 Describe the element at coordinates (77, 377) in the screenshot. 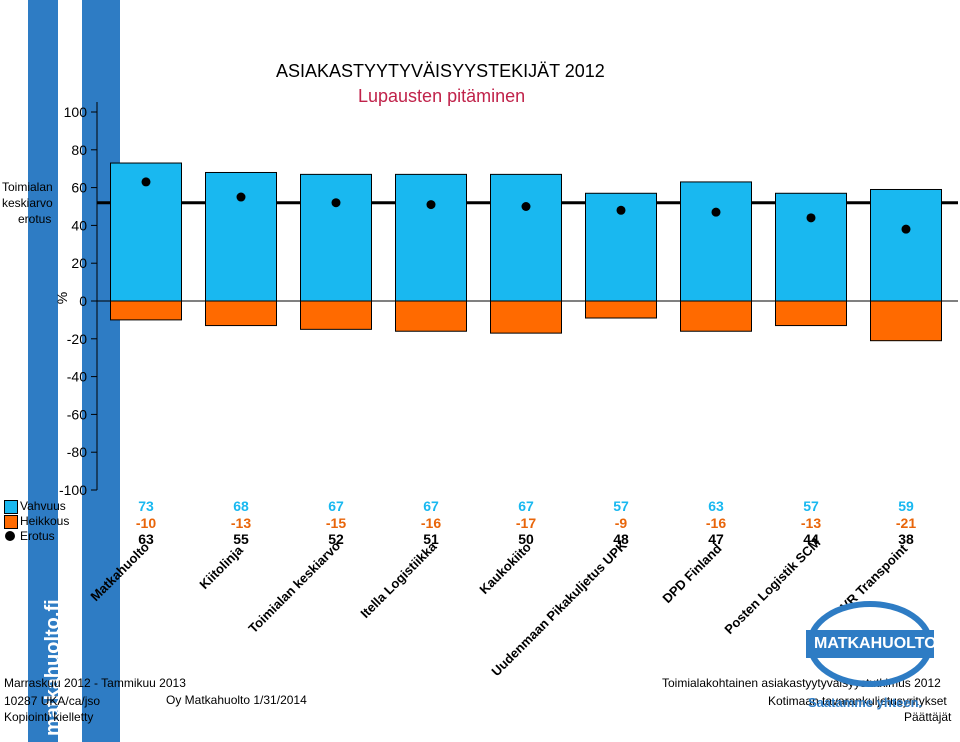

I see `y-tick-label-7: -40` at that location.